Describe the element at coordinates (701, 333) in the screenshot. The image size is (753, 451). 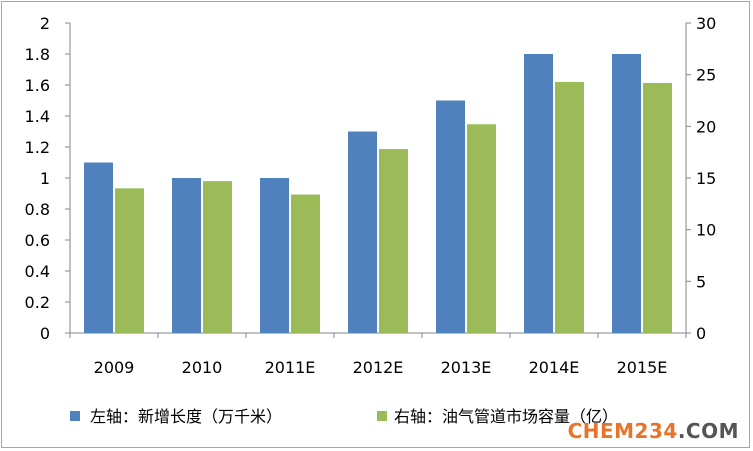
I see `y-right-tick-label: 0` at that location.